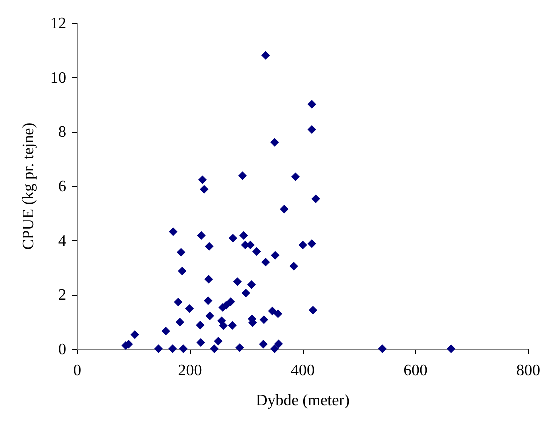 Image resolution: width=545 pixels, height=427 pixels. I want to click on y-tick-label: 8, so click(62, 133).